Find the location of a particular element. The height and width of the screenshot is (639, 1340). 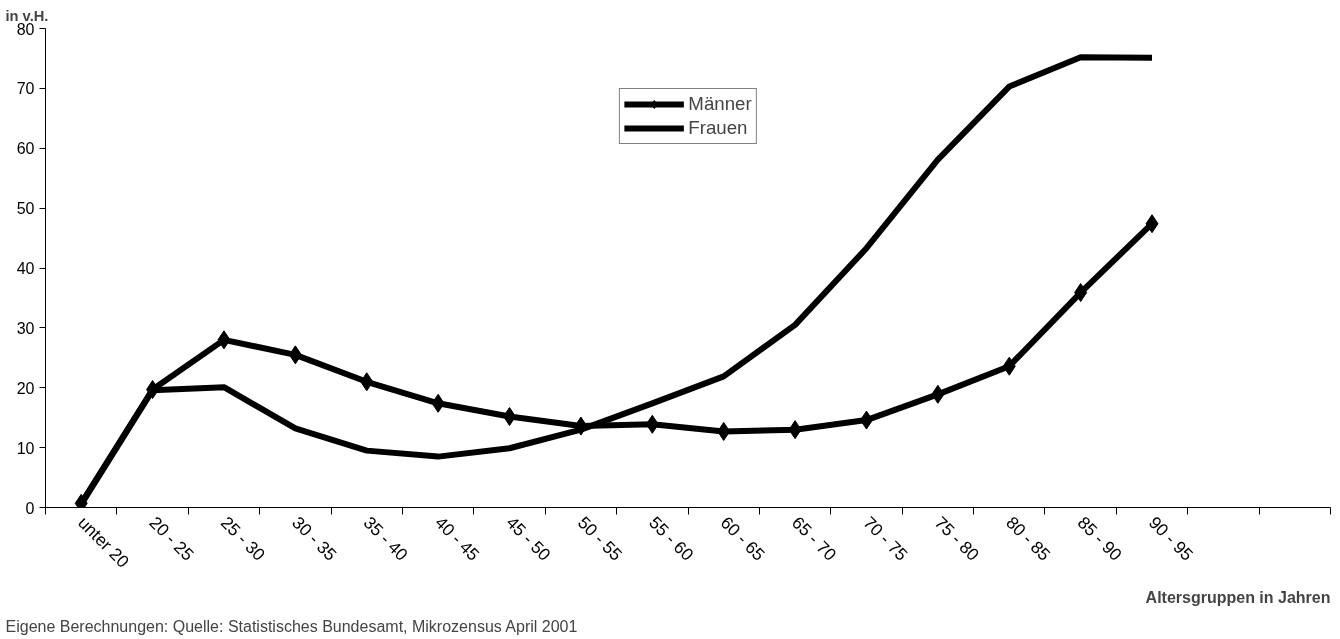

x-tick-label: 60 - 65 is located at coordinates (742, 538).